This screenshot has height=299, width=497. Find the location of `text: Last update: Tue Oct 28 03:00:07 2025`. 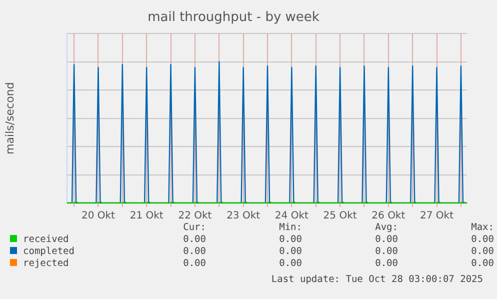

text: Last update: Tue Oct 28 03:00:07 2025 is located at coordinates (377, 279).